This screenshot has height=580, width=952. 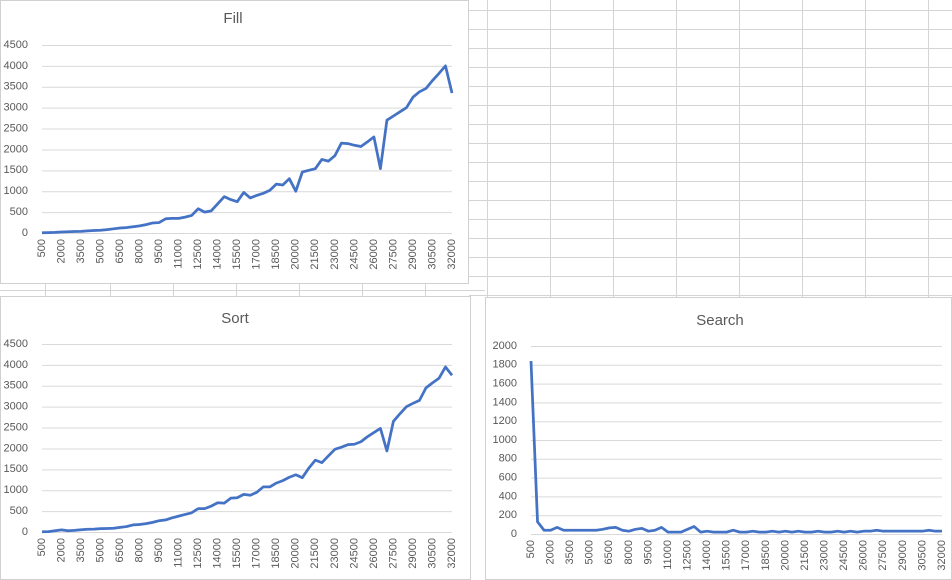 I want to click on y-tick-label: 1800, so click(x=505, y=365).